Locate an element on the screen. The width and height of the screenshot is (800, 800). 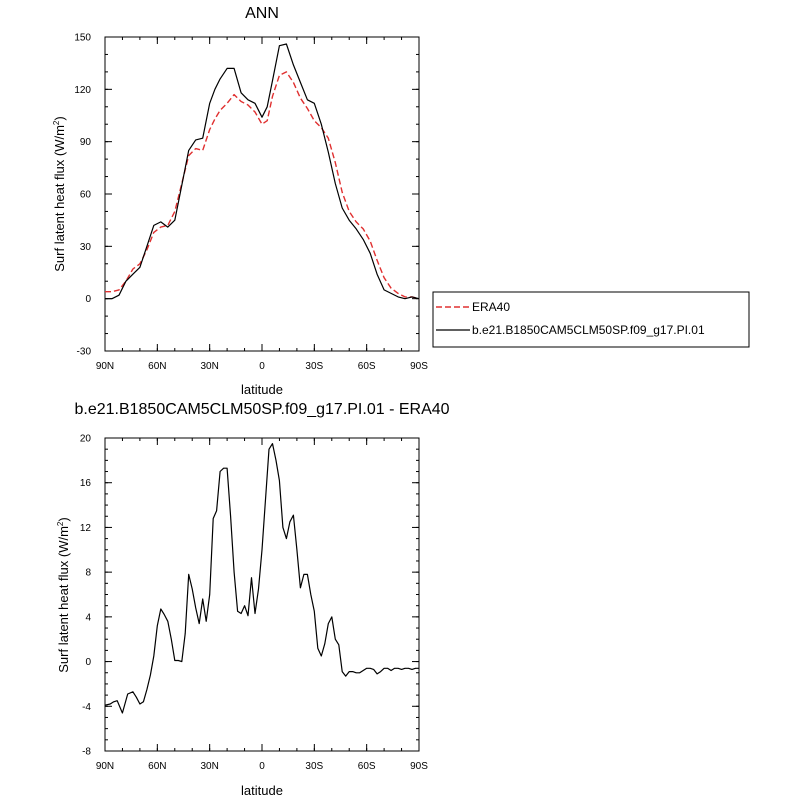
y-tick-label: 150 is located at coordinates (82, 38).